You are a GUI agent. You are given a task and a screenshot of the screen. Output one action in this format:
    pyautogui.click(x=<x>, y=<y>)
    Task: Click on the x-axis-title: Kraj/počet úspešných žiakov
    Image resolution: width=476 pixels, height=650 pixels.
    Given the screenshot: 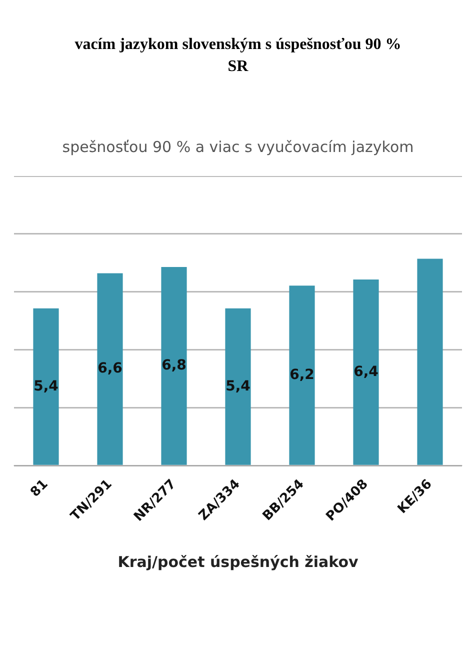 What is the action you would take?
    pyautogui.click(x=238, y=561)
    